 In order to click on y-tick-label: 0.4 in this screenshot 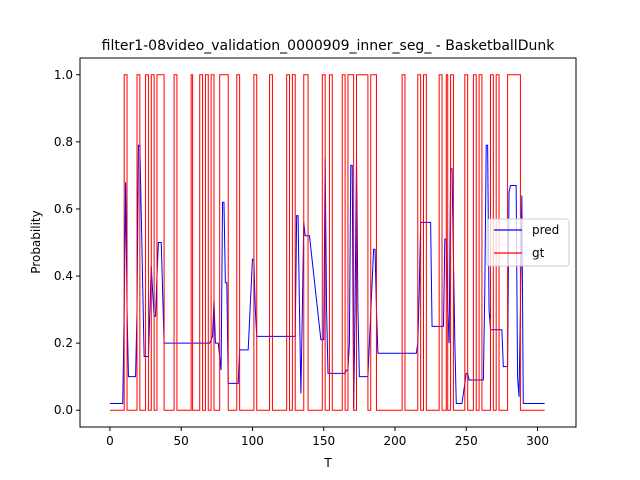, I will do `click(63, 276)`.